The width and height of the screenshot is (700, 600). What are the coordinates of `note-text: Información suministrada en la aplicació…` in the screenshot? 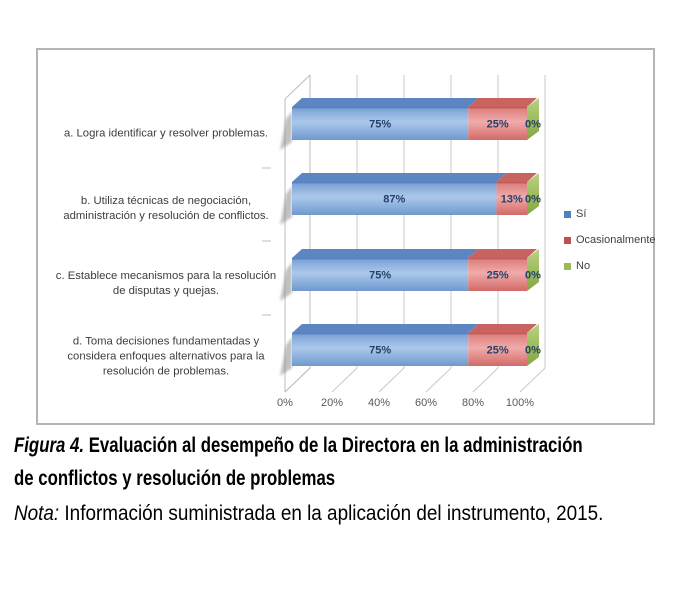 It's located at (331, 513).